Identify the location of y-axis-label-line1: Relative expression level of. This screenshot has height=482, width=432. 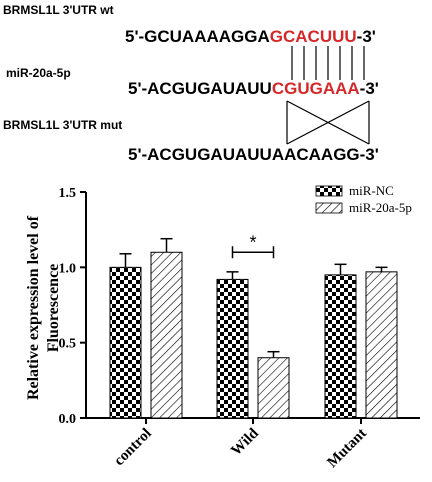
(33, 307).